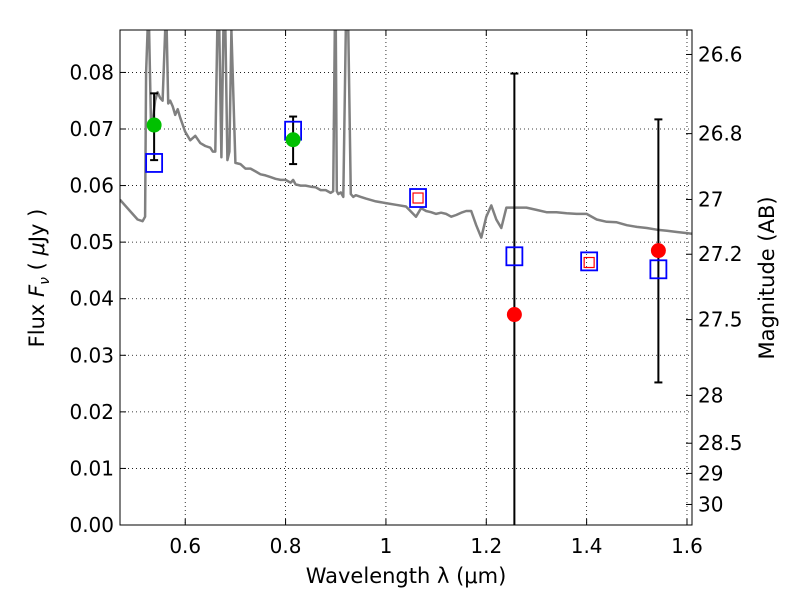  Describe the element at coordinates (720, 254) in the screenshot. I see `mag-tick-label: 27.2` at that location.